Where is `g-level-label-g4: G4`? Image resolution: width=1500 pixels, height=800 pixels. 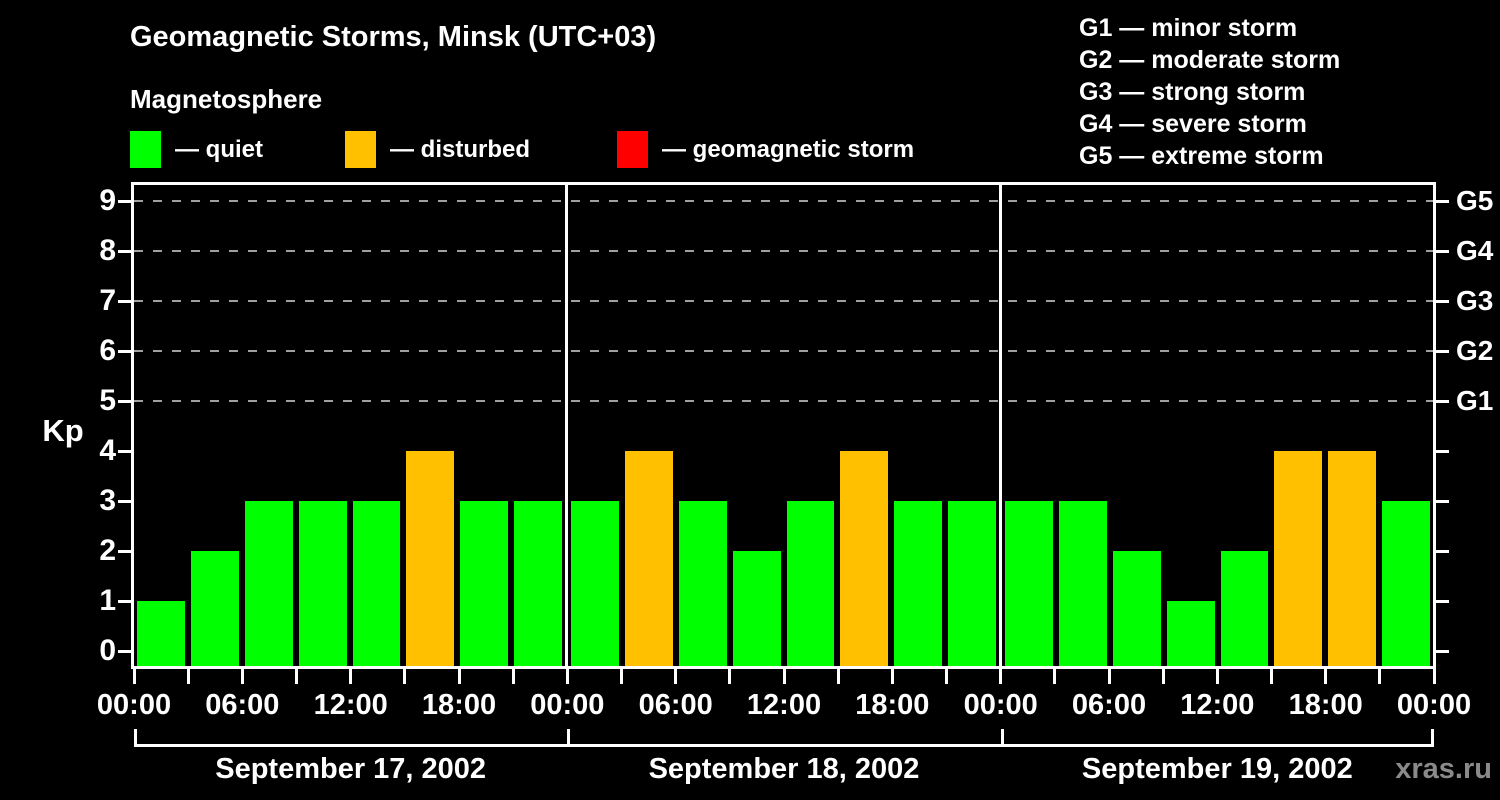 g-level-label-g4: G4 is located at coordinates (1475, 250).